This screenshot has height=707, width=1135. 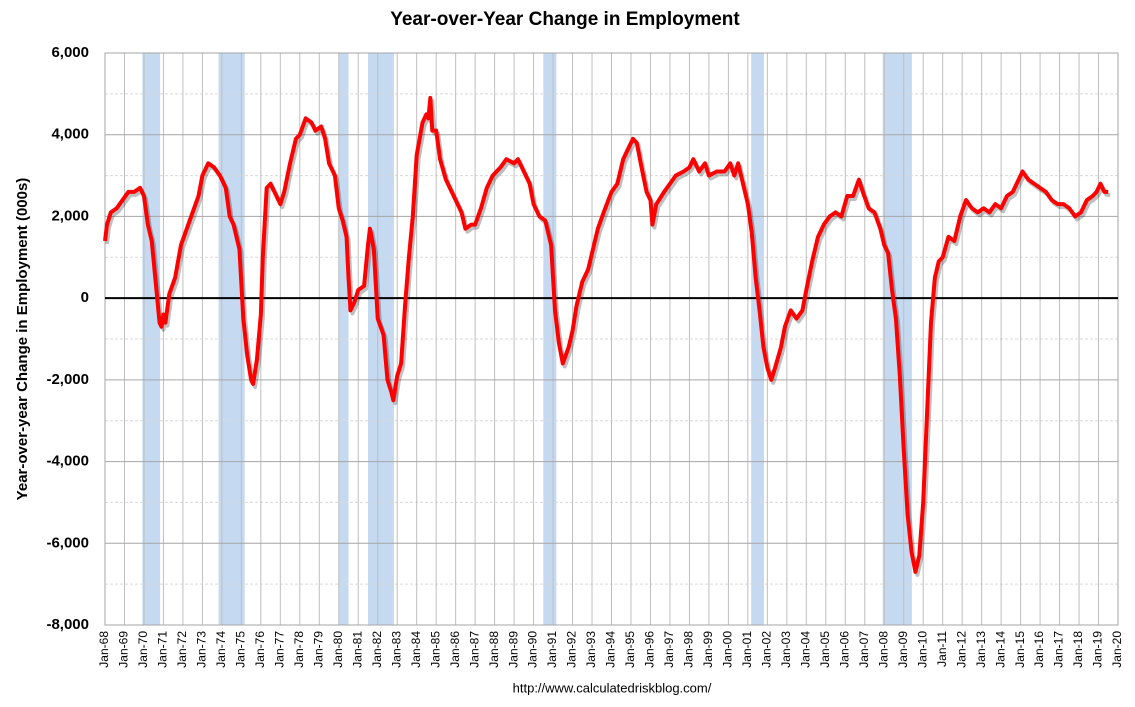 I want to click on y-tick-label: 2,000, so click(x=70, y=215).